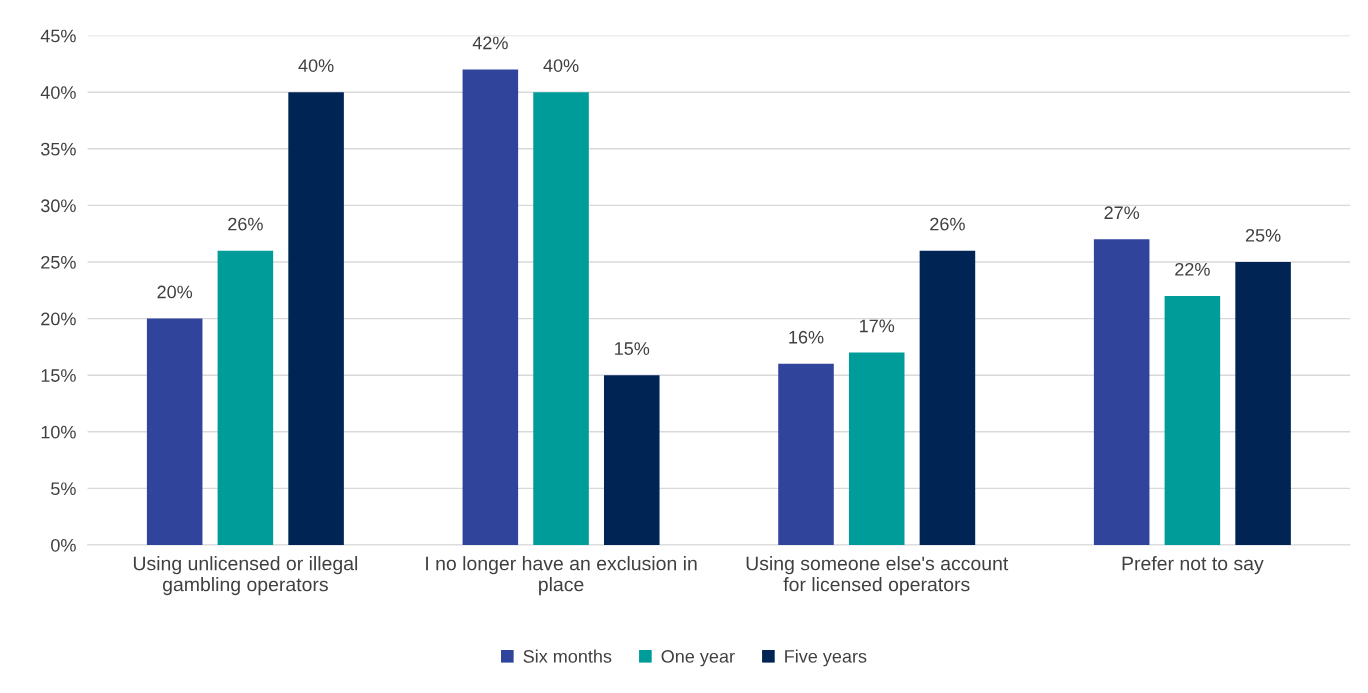 The image size is (1368, 693). What do you see at coordinates (1192, 269) in the screenshot?
I see `data-label: 22%` at bounding box center [1192, 269].